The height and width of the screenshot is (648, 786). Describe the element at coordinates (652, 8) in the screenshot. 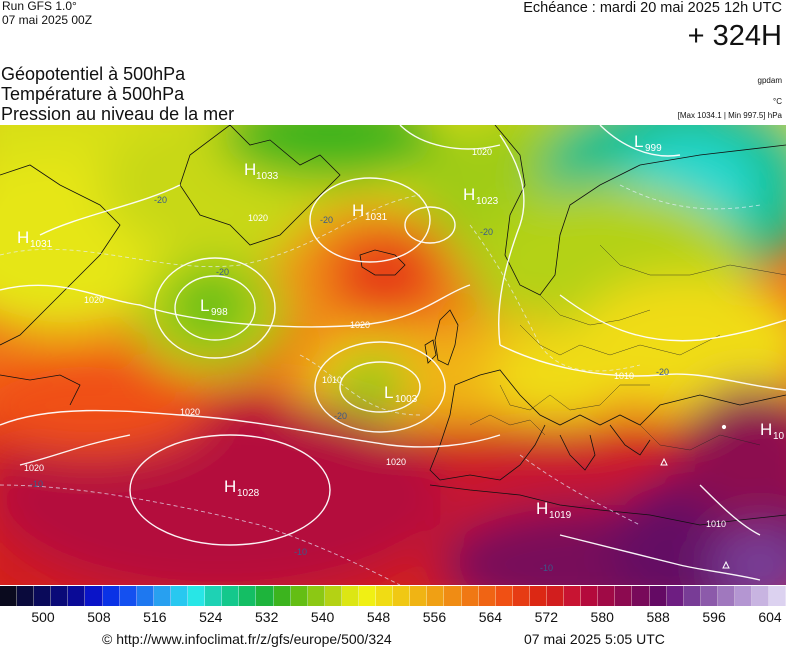

I see `forecast-valid-time: Echéance : mardi 20 mai 2025 12h UTC` at that location.